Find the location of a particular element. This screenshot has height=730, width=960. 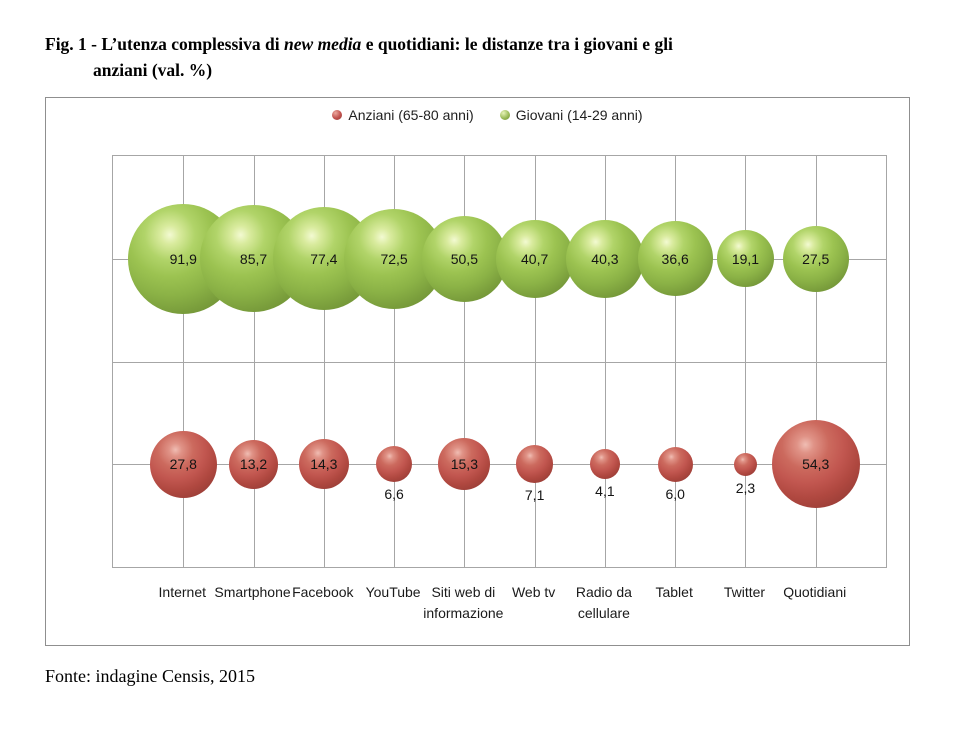

bubble-value-label-anziani-3: 6,6 is located at coordinates (394, 494).